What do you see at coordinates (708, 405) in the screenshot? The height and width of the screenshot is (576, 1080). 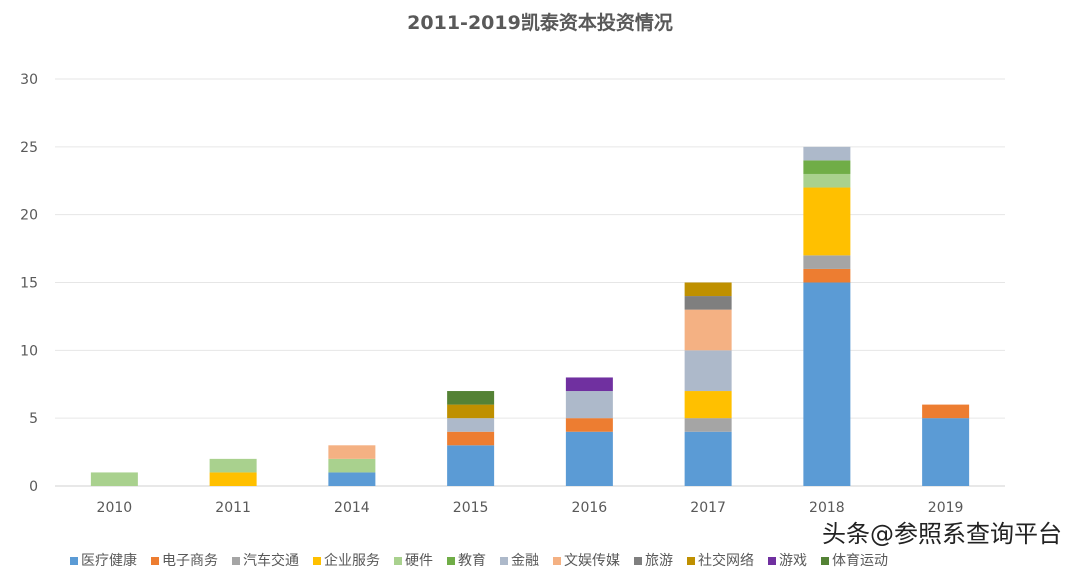 I see `bar-segment-2017-企业服务` at bounding box center [708, 405].